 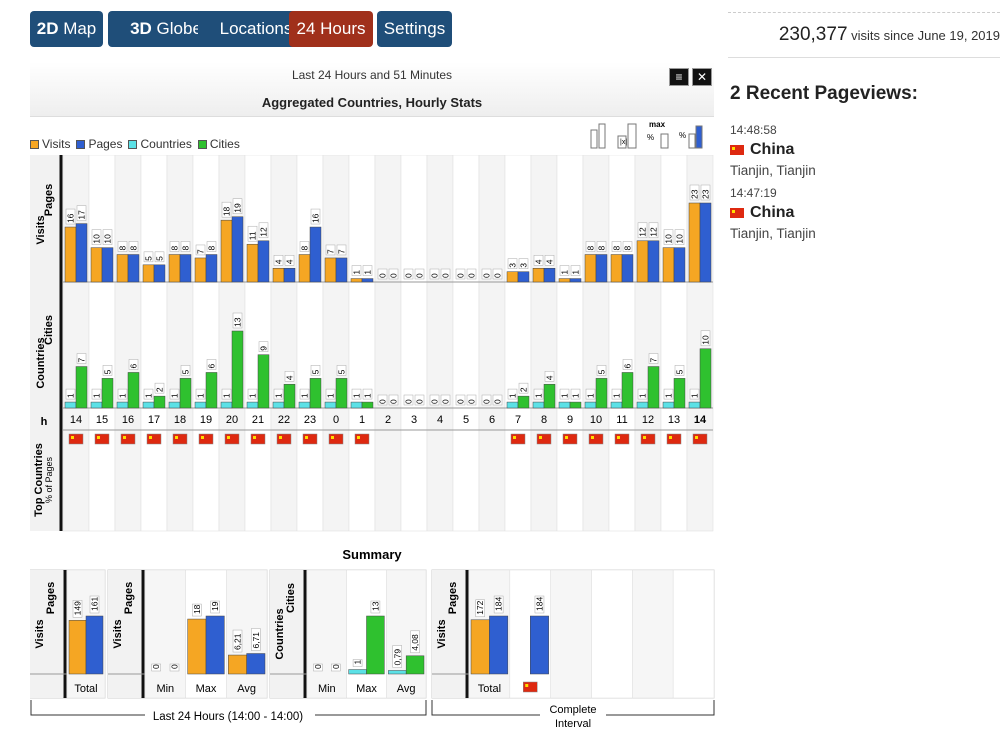 I want to click on menu-icon: ≡, so click(x=679, y=77).